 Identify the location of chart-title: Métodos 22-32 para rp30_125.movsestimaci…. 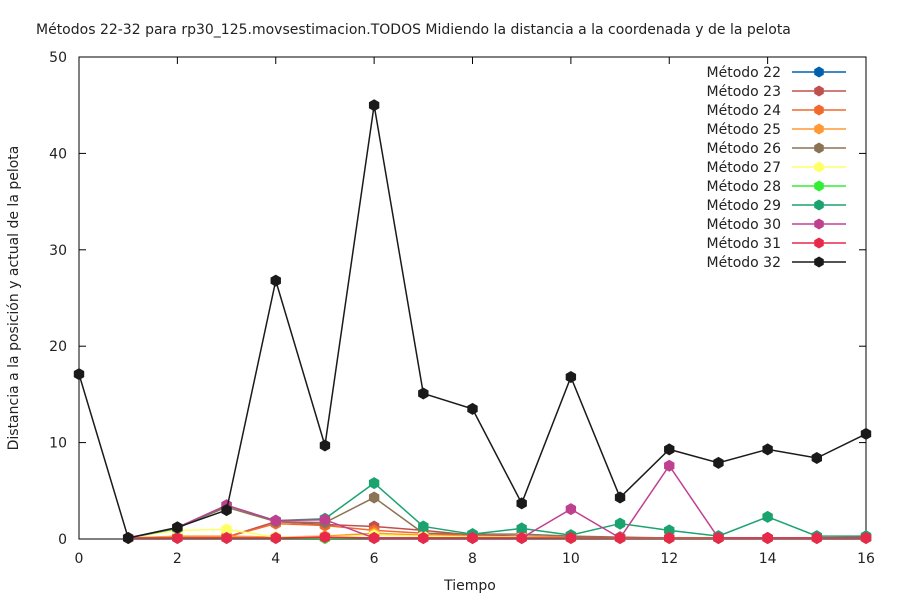
(413, 30).